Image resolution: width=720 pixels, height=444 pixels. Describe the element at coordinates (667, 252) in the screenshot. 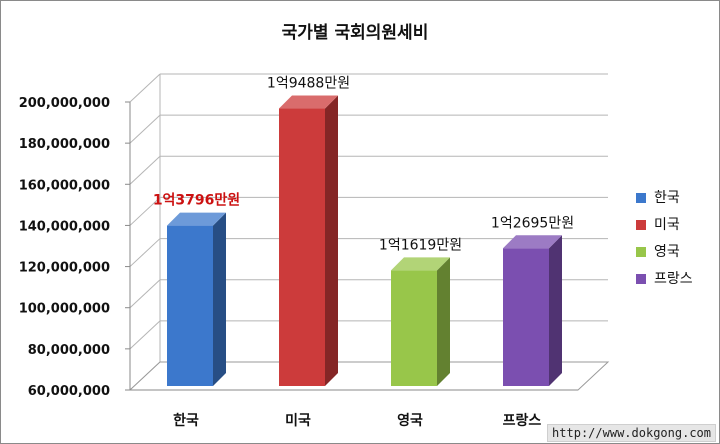

I see `legend-label: 영국` at that location.